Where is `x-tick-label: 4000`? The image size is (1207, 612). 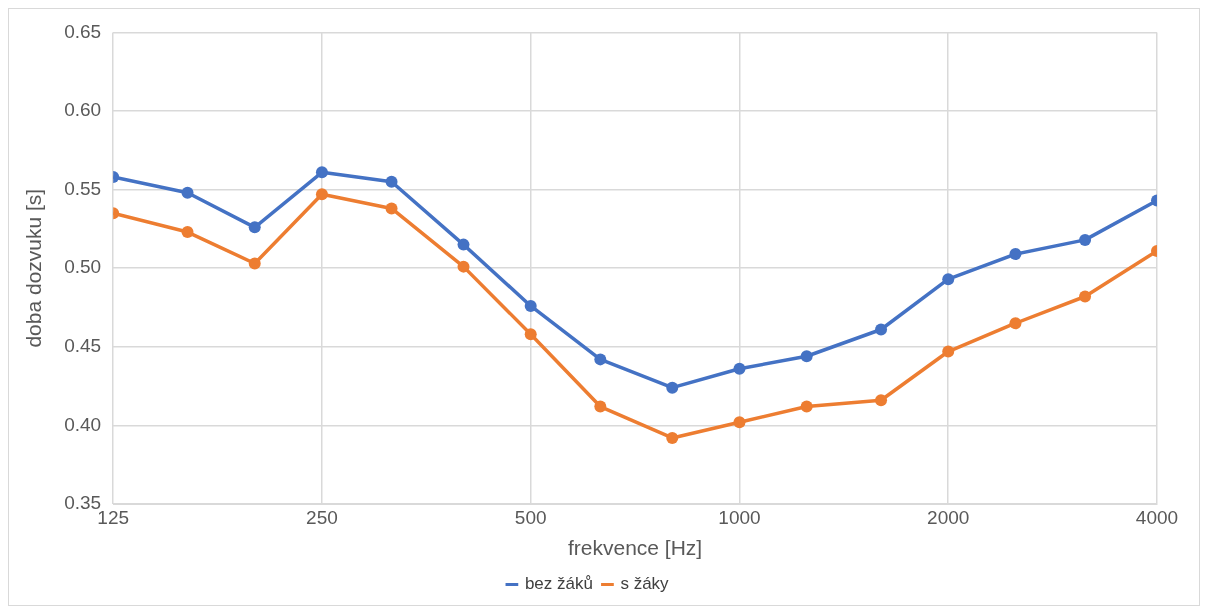
x-tick-label: 4000 is located at coordinates (1157, 517).